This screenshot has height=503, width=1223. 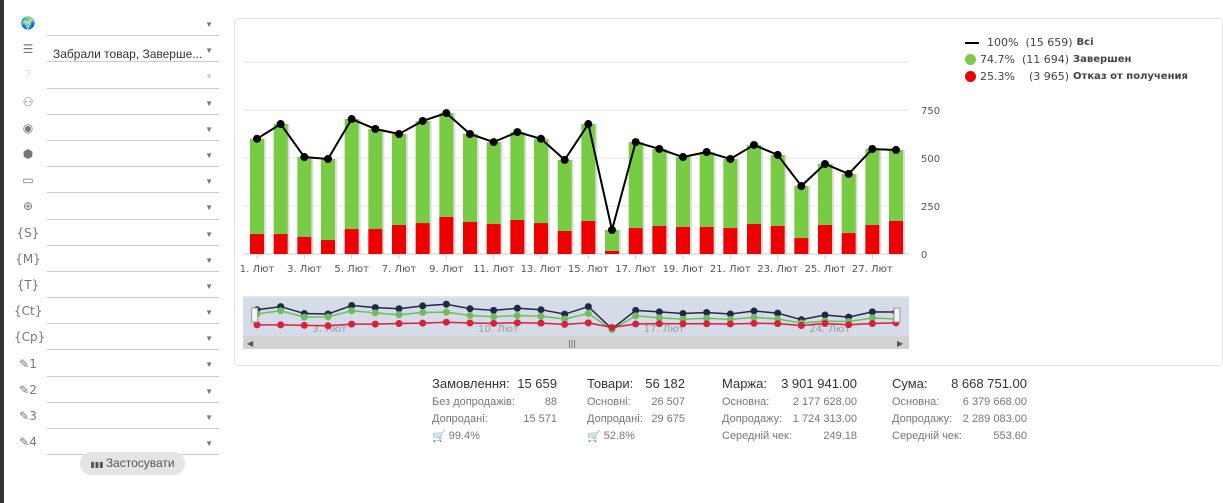 What do you see at coordinates (619, 436) in the screenshot?
I see `upsell-percent: 52.8%` at bounding box center [619, 436].